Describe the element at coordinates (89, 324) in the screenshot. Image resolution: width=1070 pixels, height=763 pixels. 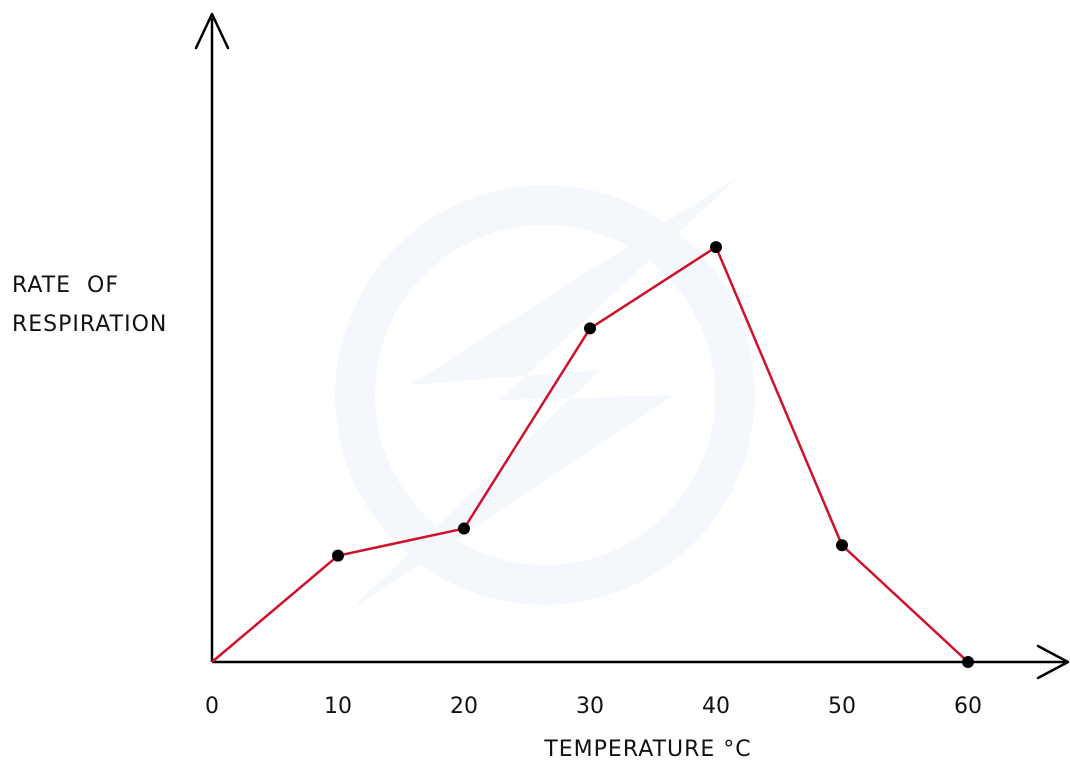
I see `y-axis-label-line-2: RESPIRATION` at that location.